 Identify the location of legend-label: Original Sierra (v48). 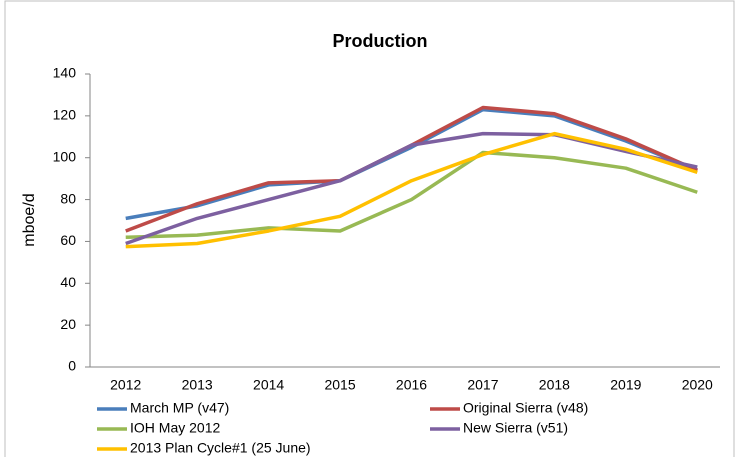
(525, 408).